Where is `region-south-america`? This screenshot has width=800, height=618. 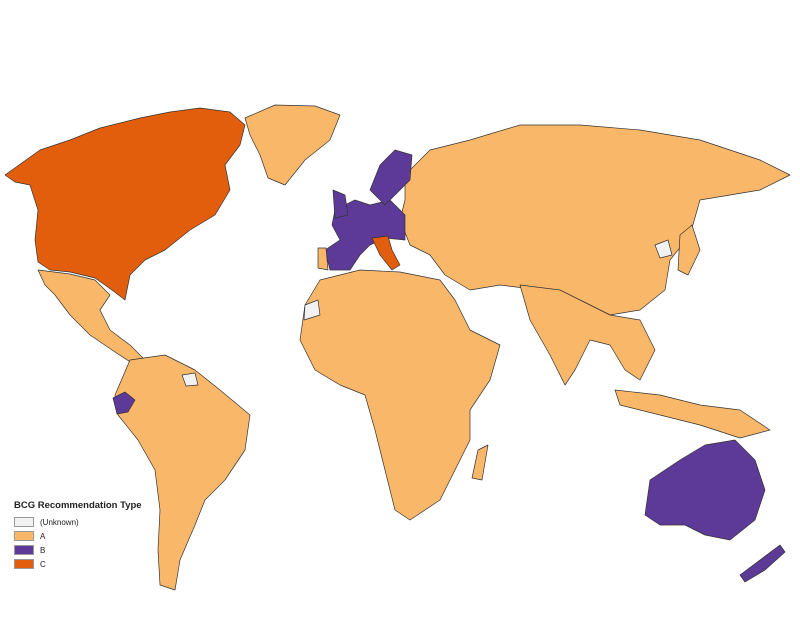 region-south-america is located at coordinates (182, 472).